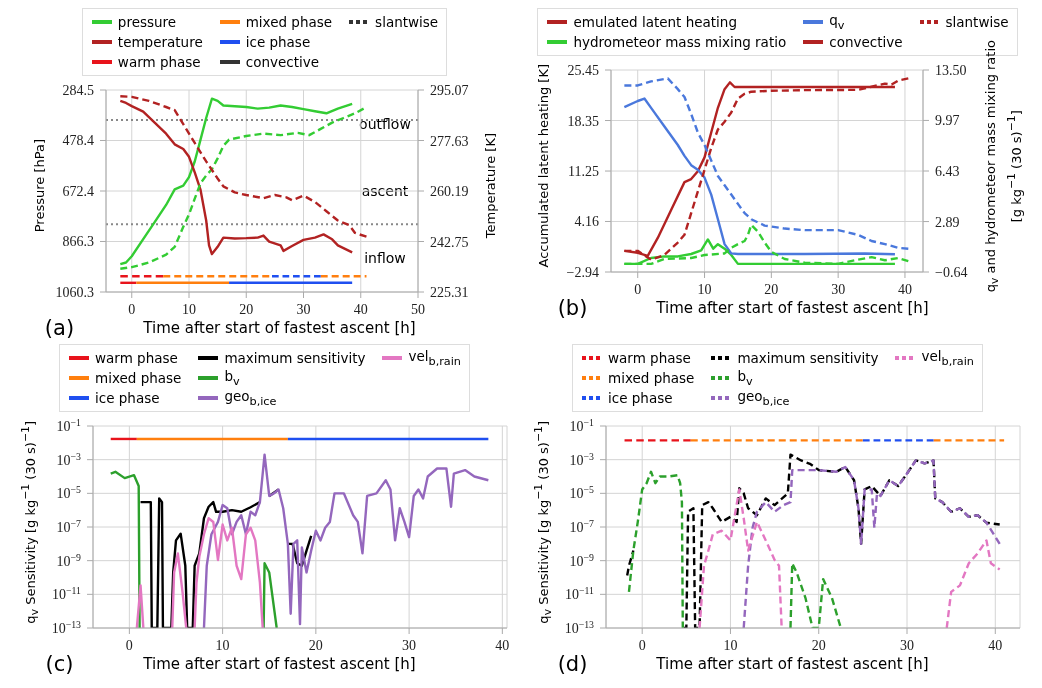 The height and width of the screenshot is (688, 1042). What do you see at coordinates (78, 141) in the screenshot?
I see `y-tick-label: 478.4` at bounding box center [78, 141].